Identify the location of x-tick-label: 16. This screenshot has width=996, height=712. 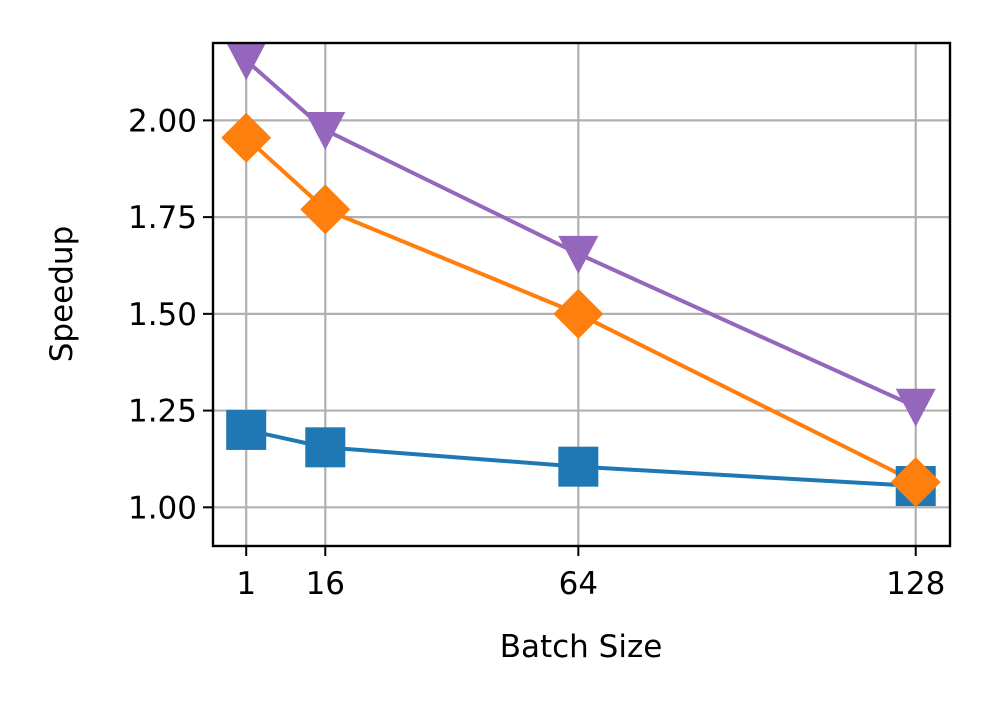
(325, 584).